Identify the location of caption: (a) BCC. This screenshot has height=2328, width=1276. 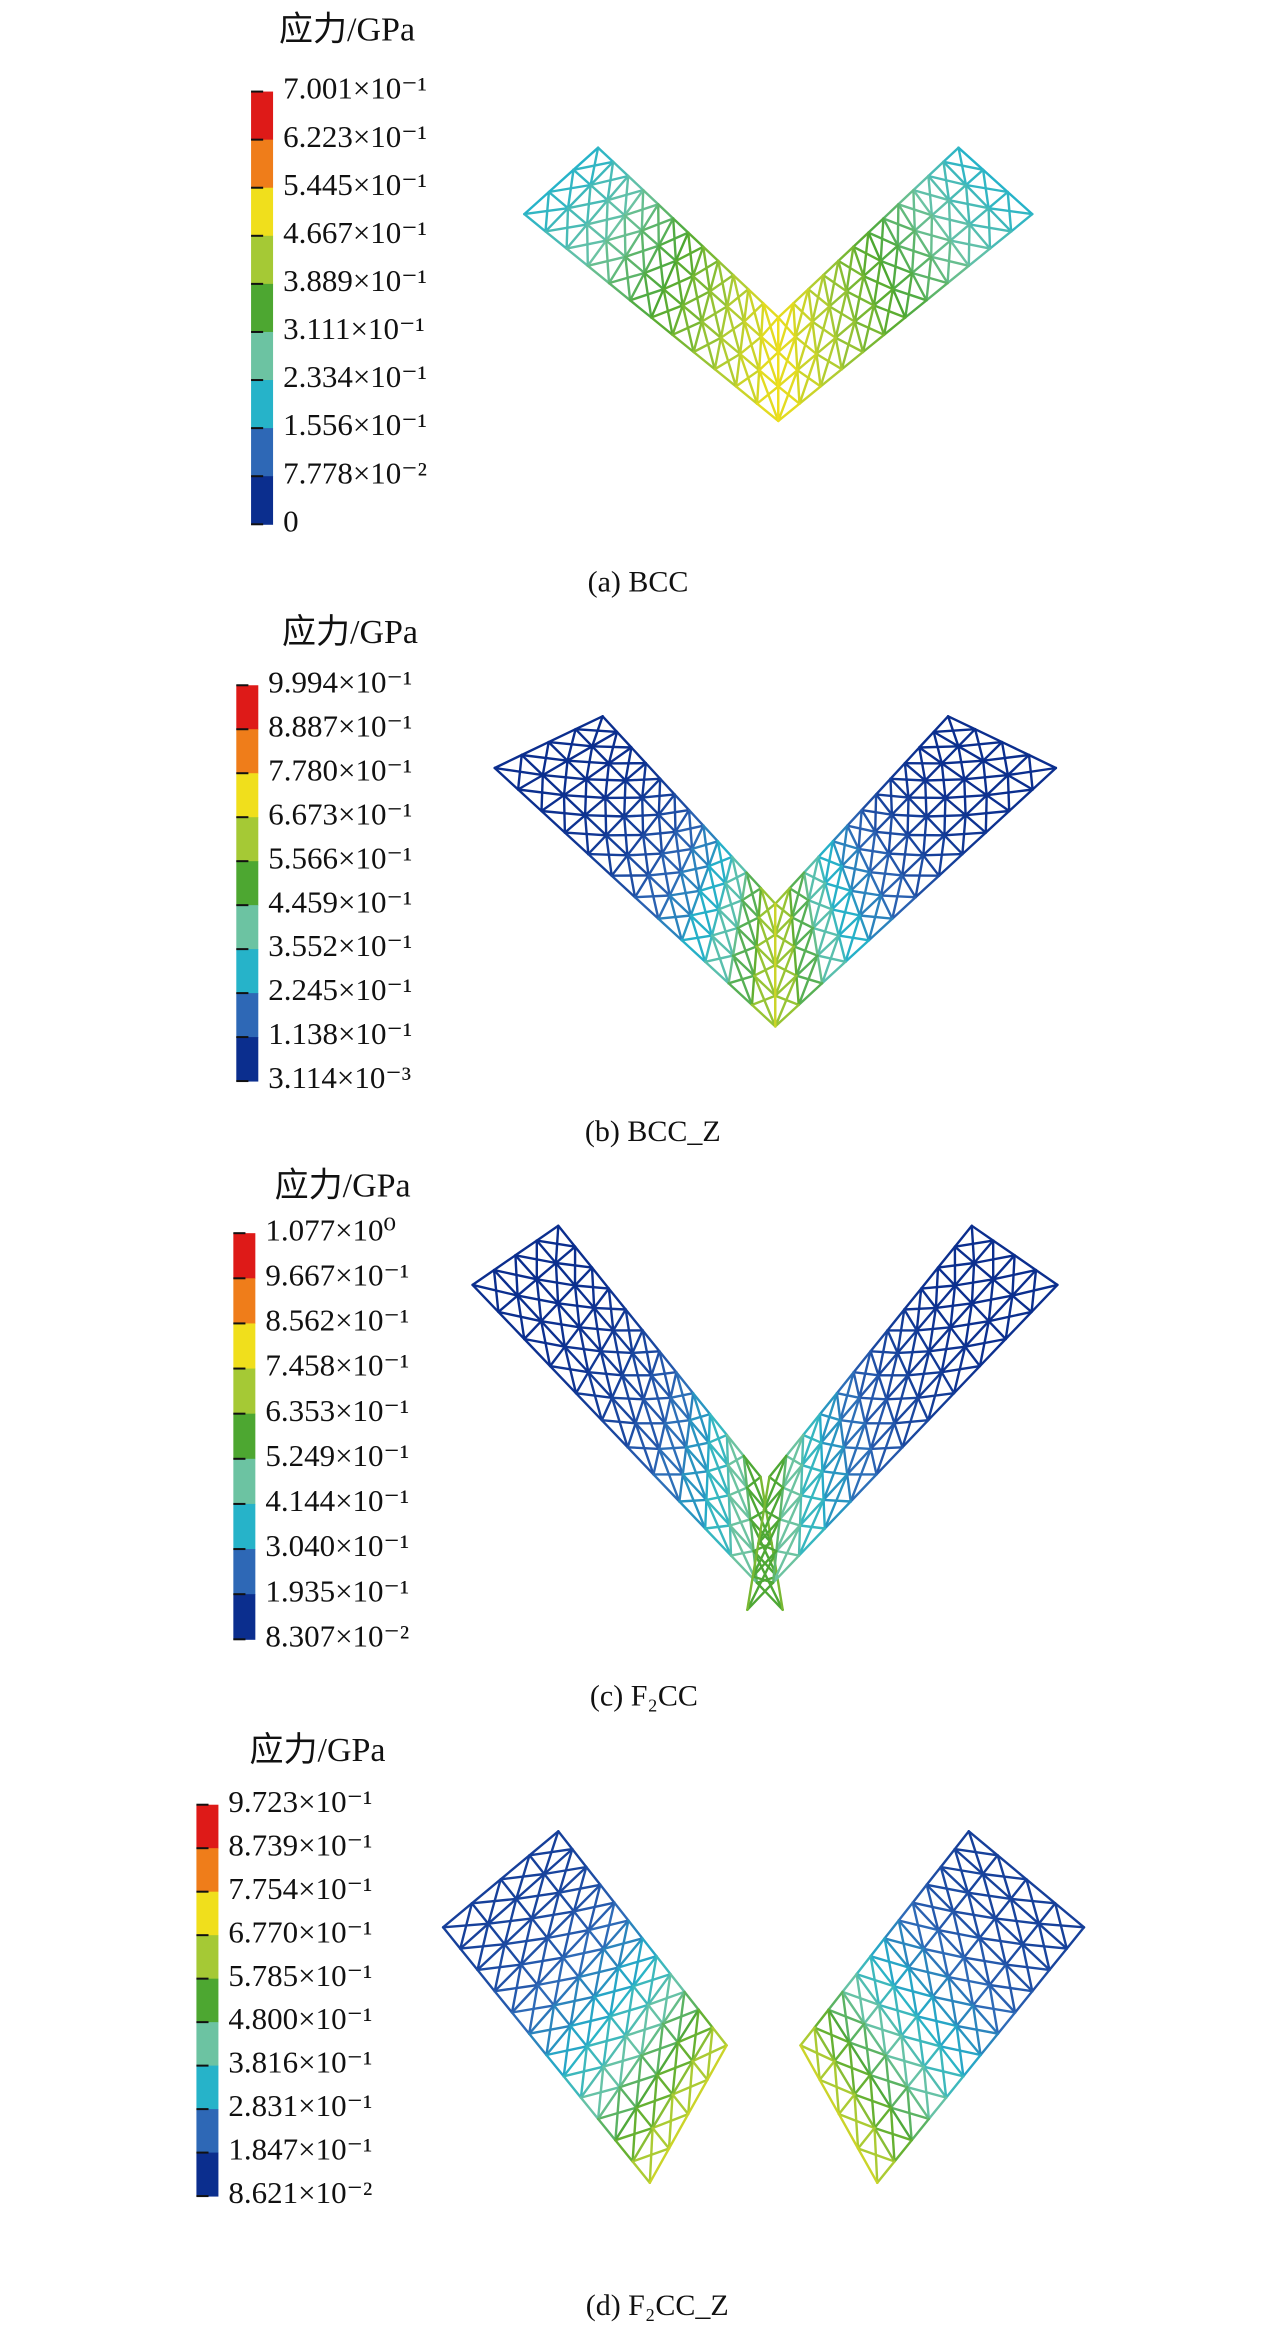
(638, 582).